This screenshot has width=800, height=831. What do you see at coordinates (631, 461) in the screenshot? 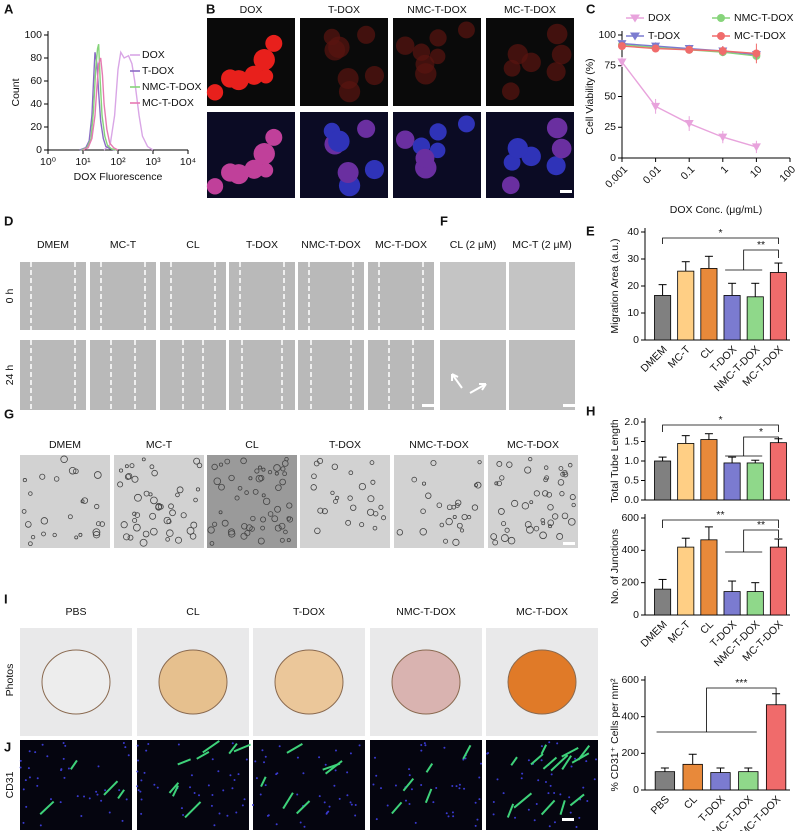
I see `y-tick-label: 1.0` at bounding box center [631, 461].